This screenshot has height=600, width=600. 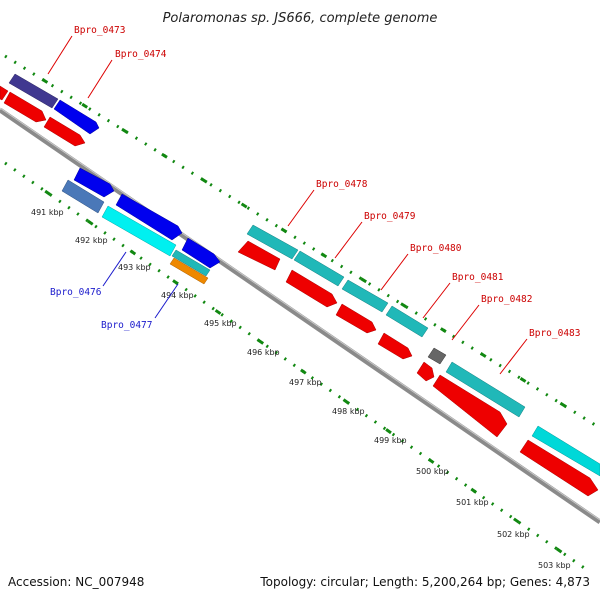 I want to click on feature-cyan-edge, so click(x=565, y=451).